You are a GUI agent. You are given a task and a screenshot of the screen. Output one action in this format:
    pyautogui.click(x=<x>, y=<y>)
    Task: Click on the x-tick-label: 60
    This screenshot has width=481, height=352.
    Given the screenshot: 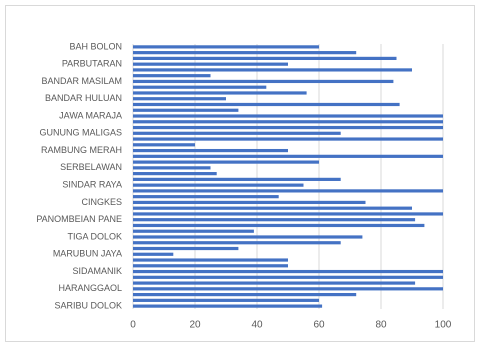 What is the action you would take?
    pyautogui.click(x=319, y=325)
    